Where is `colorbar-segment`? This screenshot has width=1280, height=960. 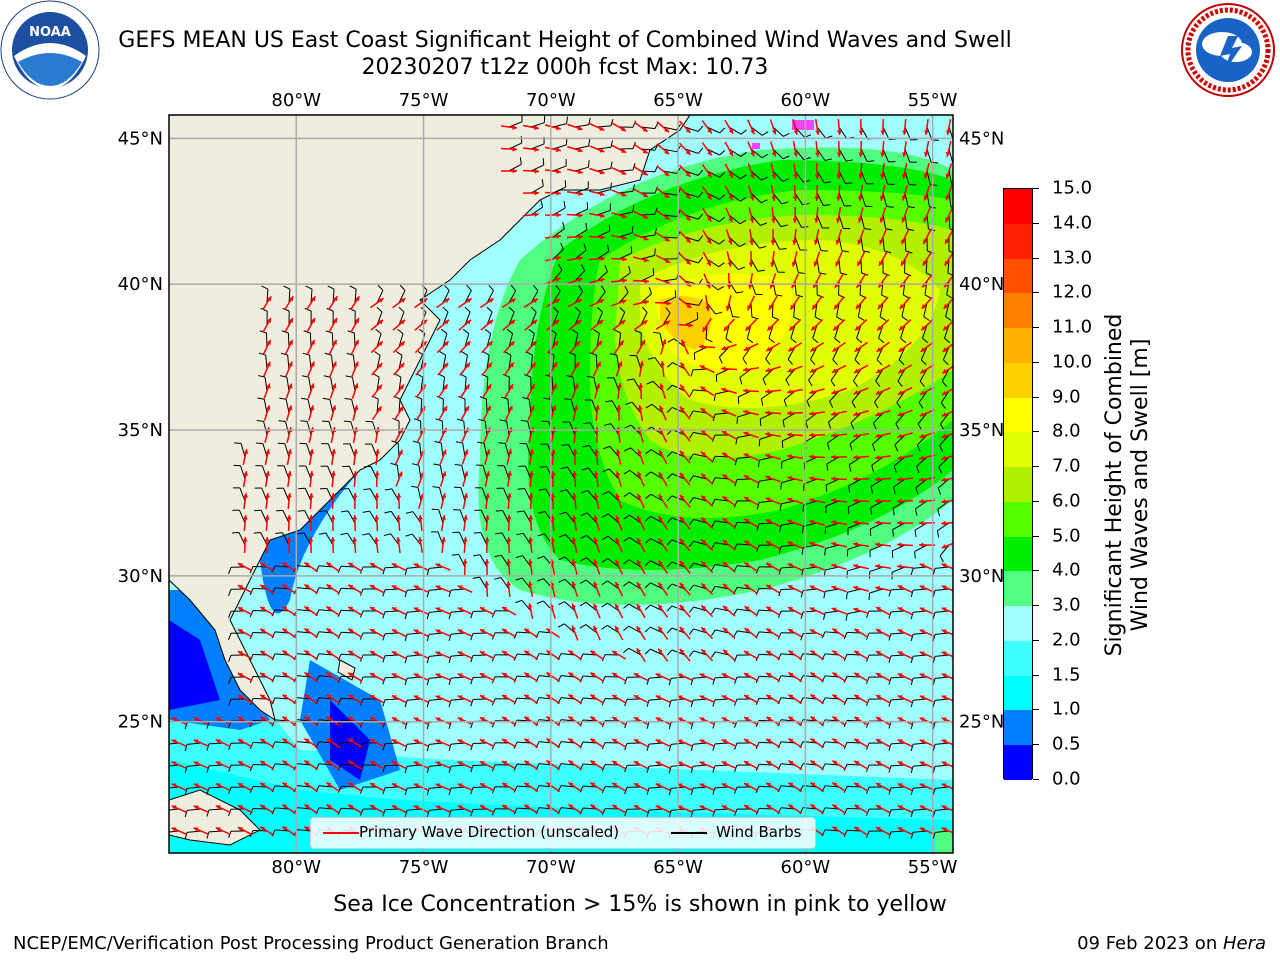
colorbar-segment is located at coordinates (1018, 519).